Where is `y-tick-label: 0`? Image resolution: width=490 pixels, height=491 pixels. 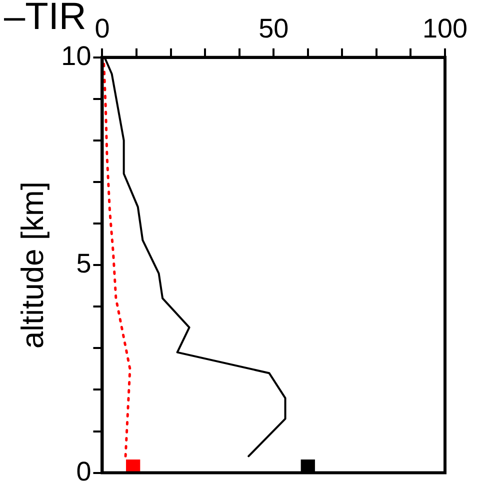 y-tick-label: 0 is located at coordinates (84, 471).